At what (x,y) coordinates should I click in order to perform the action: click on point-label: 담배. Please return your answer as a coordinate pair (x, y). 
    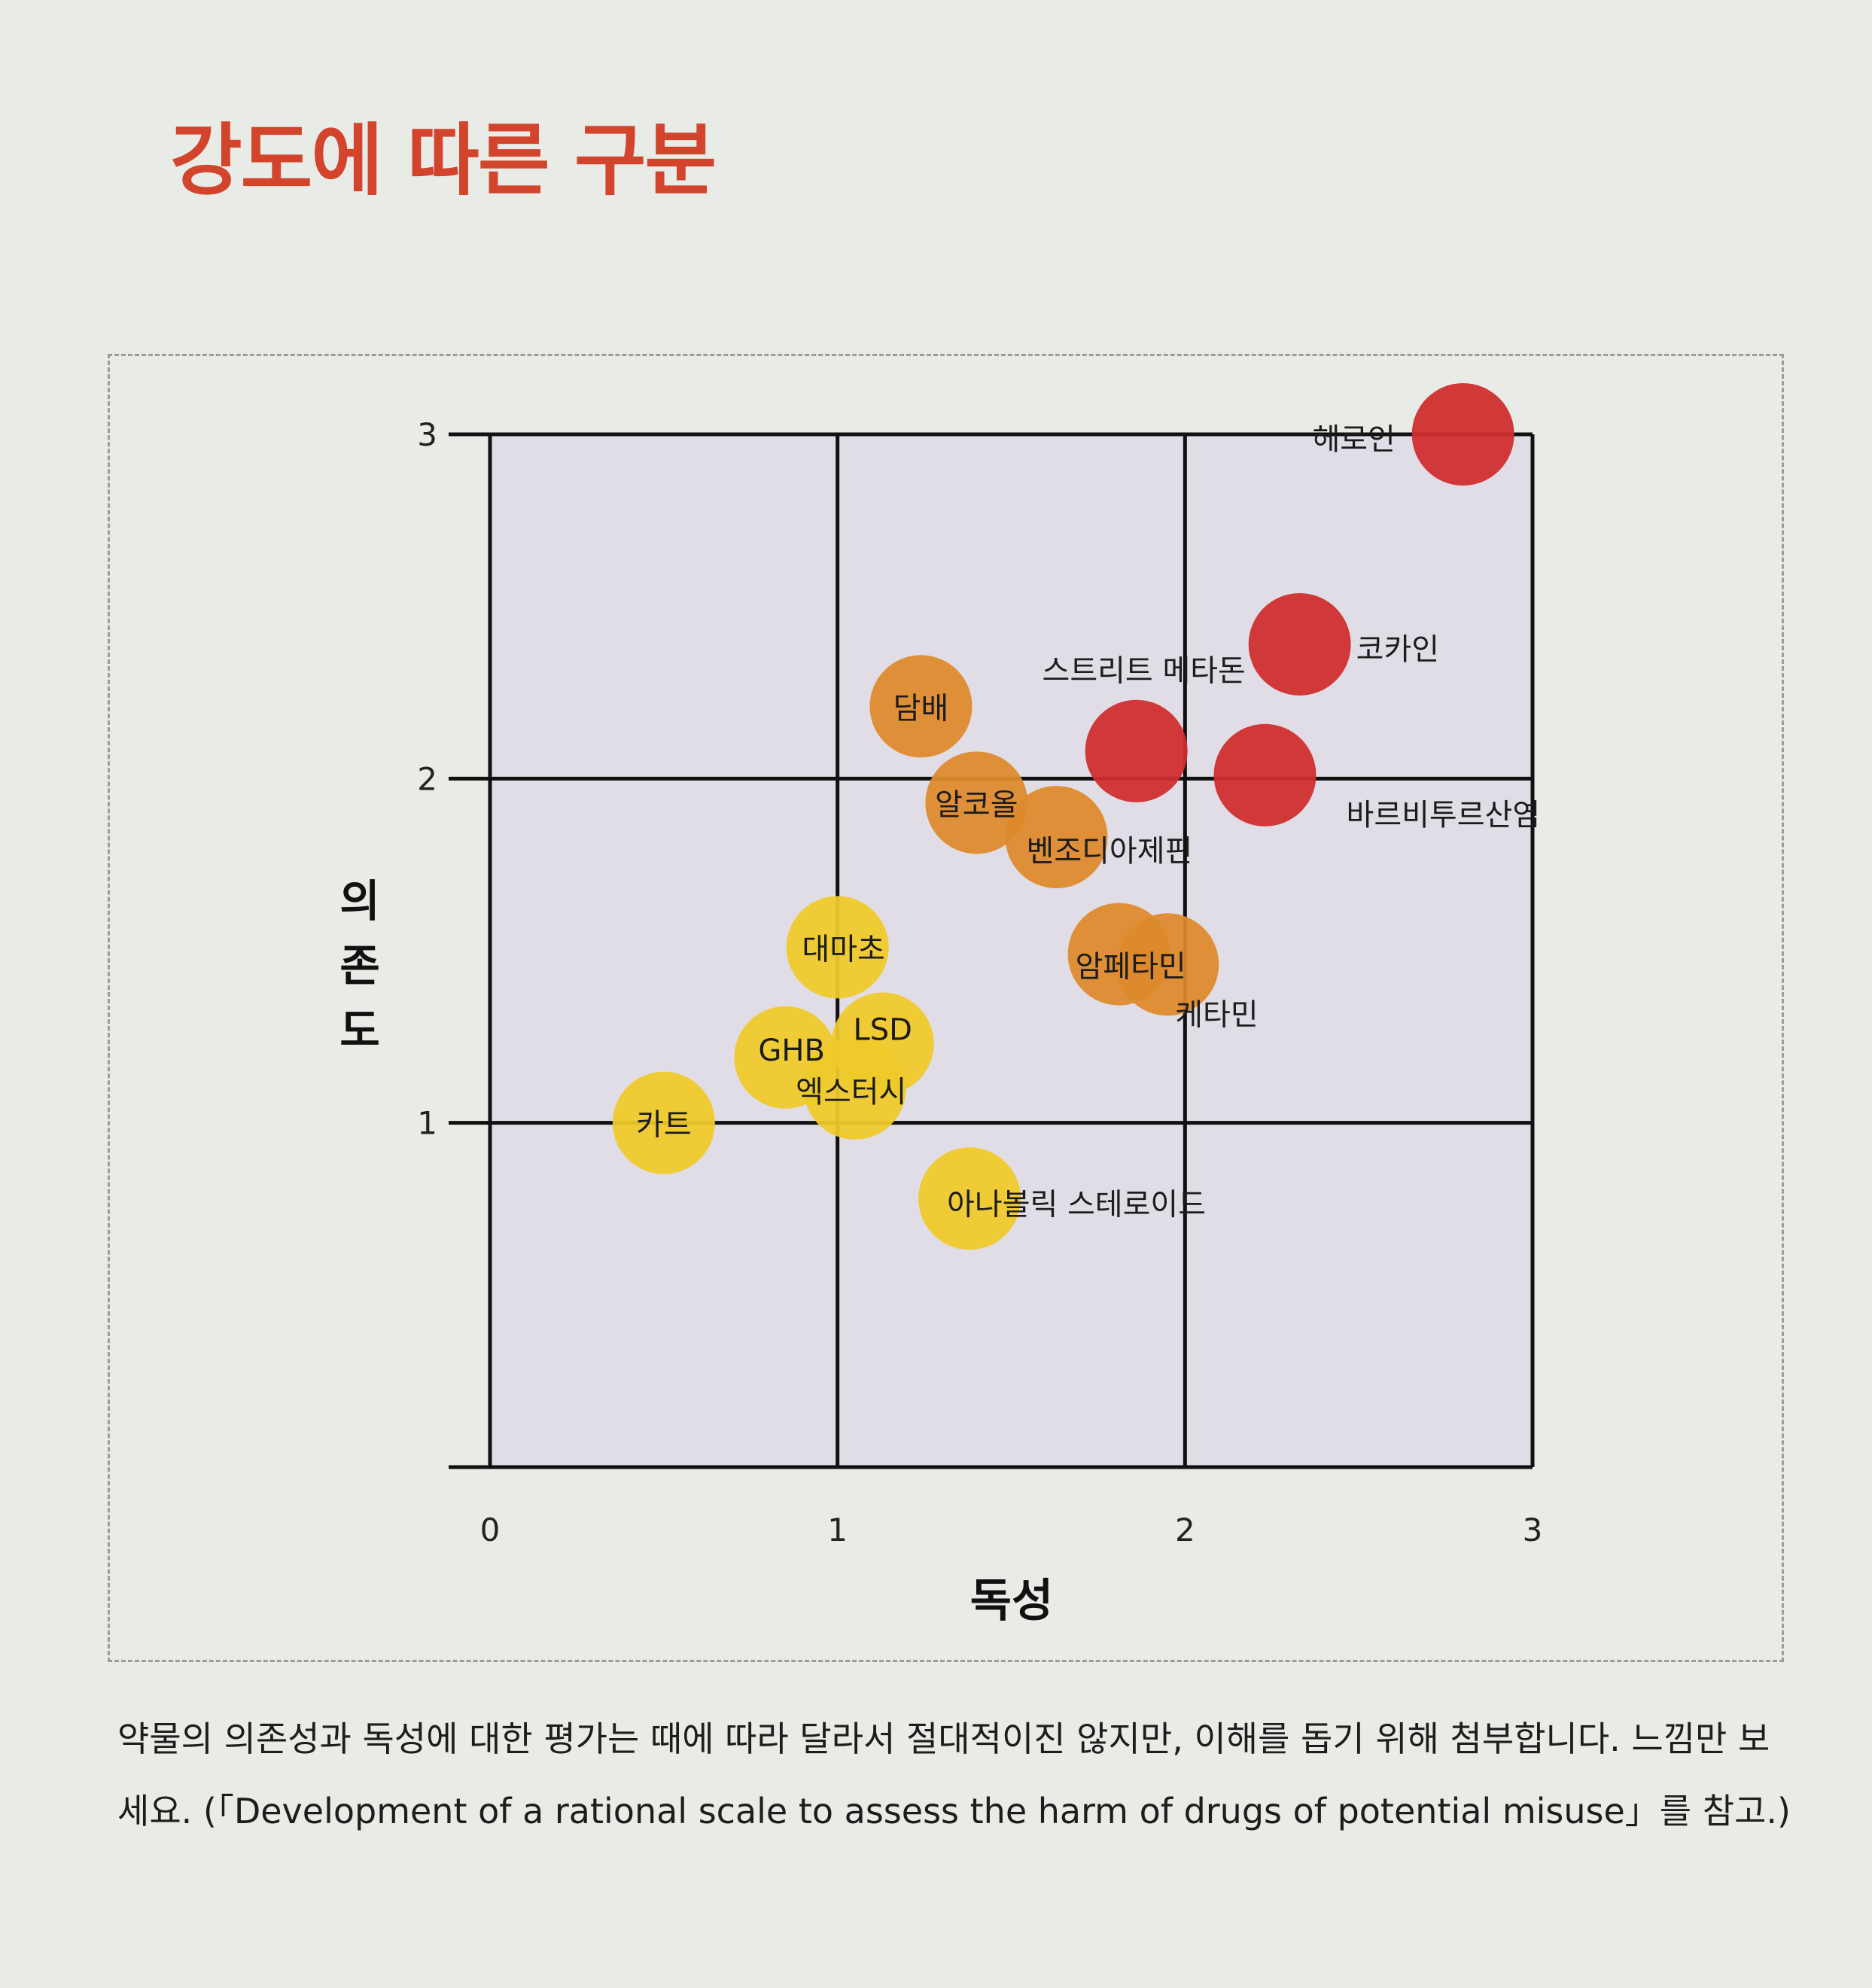
    Looking at the image, I should click on (921, 708).